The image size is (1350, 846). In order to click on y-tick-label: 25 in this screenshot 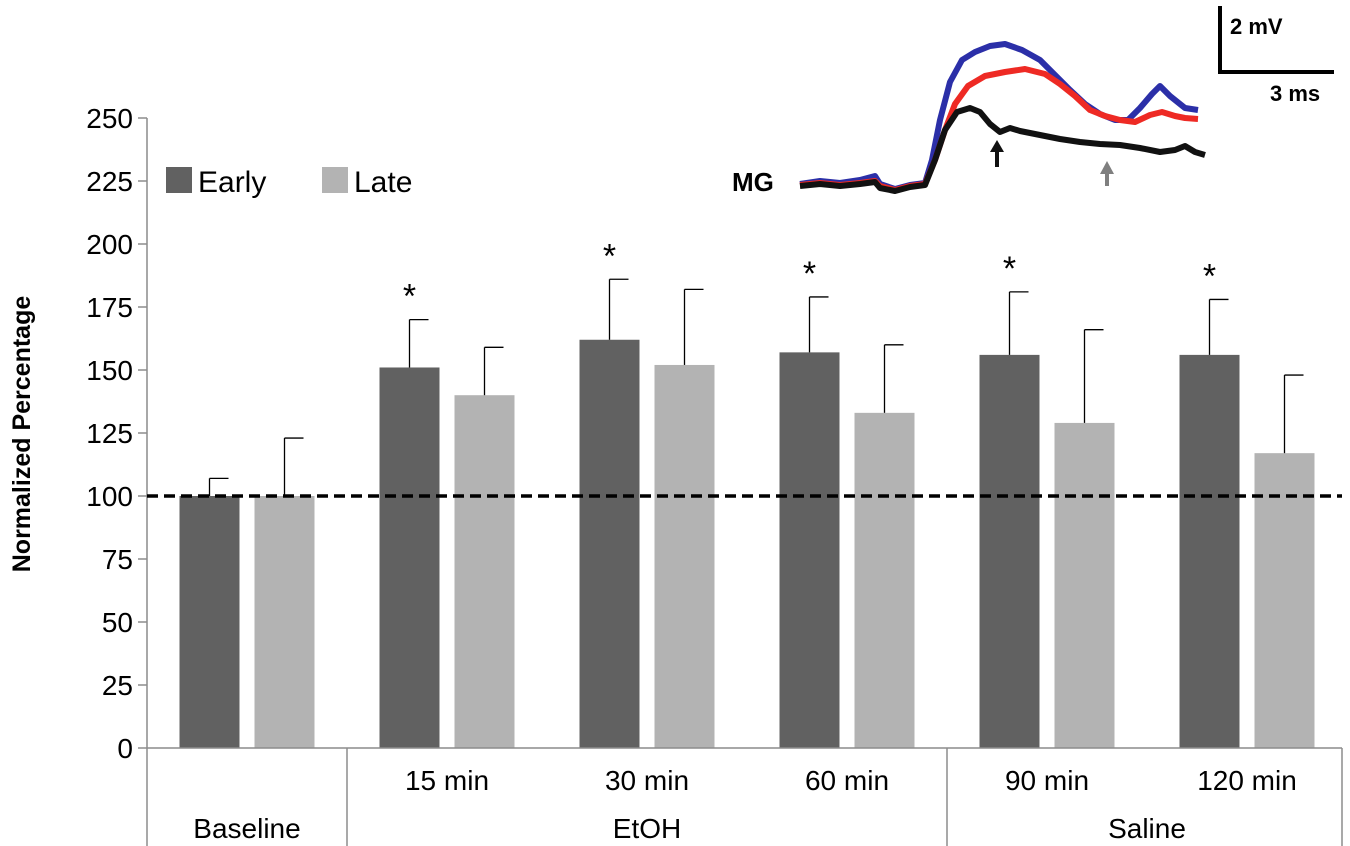, I will do `click(117, 685)`.